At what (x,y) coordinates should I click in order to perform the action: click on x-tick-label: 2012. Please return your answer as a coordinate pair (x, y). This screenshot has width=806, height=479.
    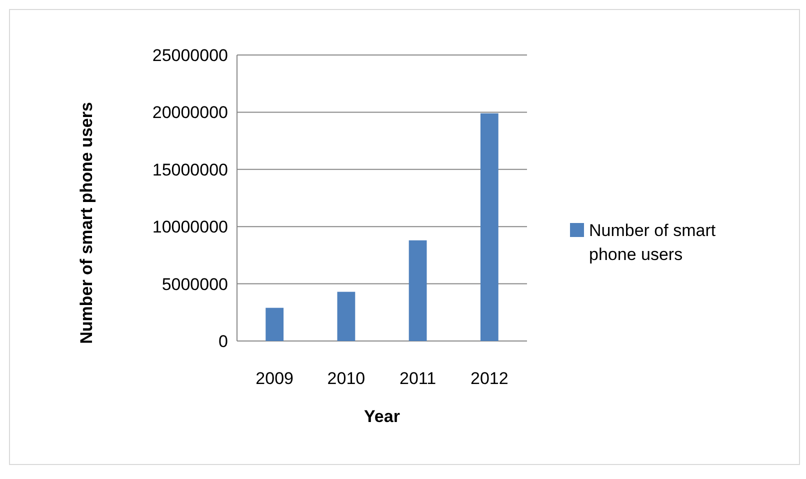
    Looking at the image, I should click on (489, 378).